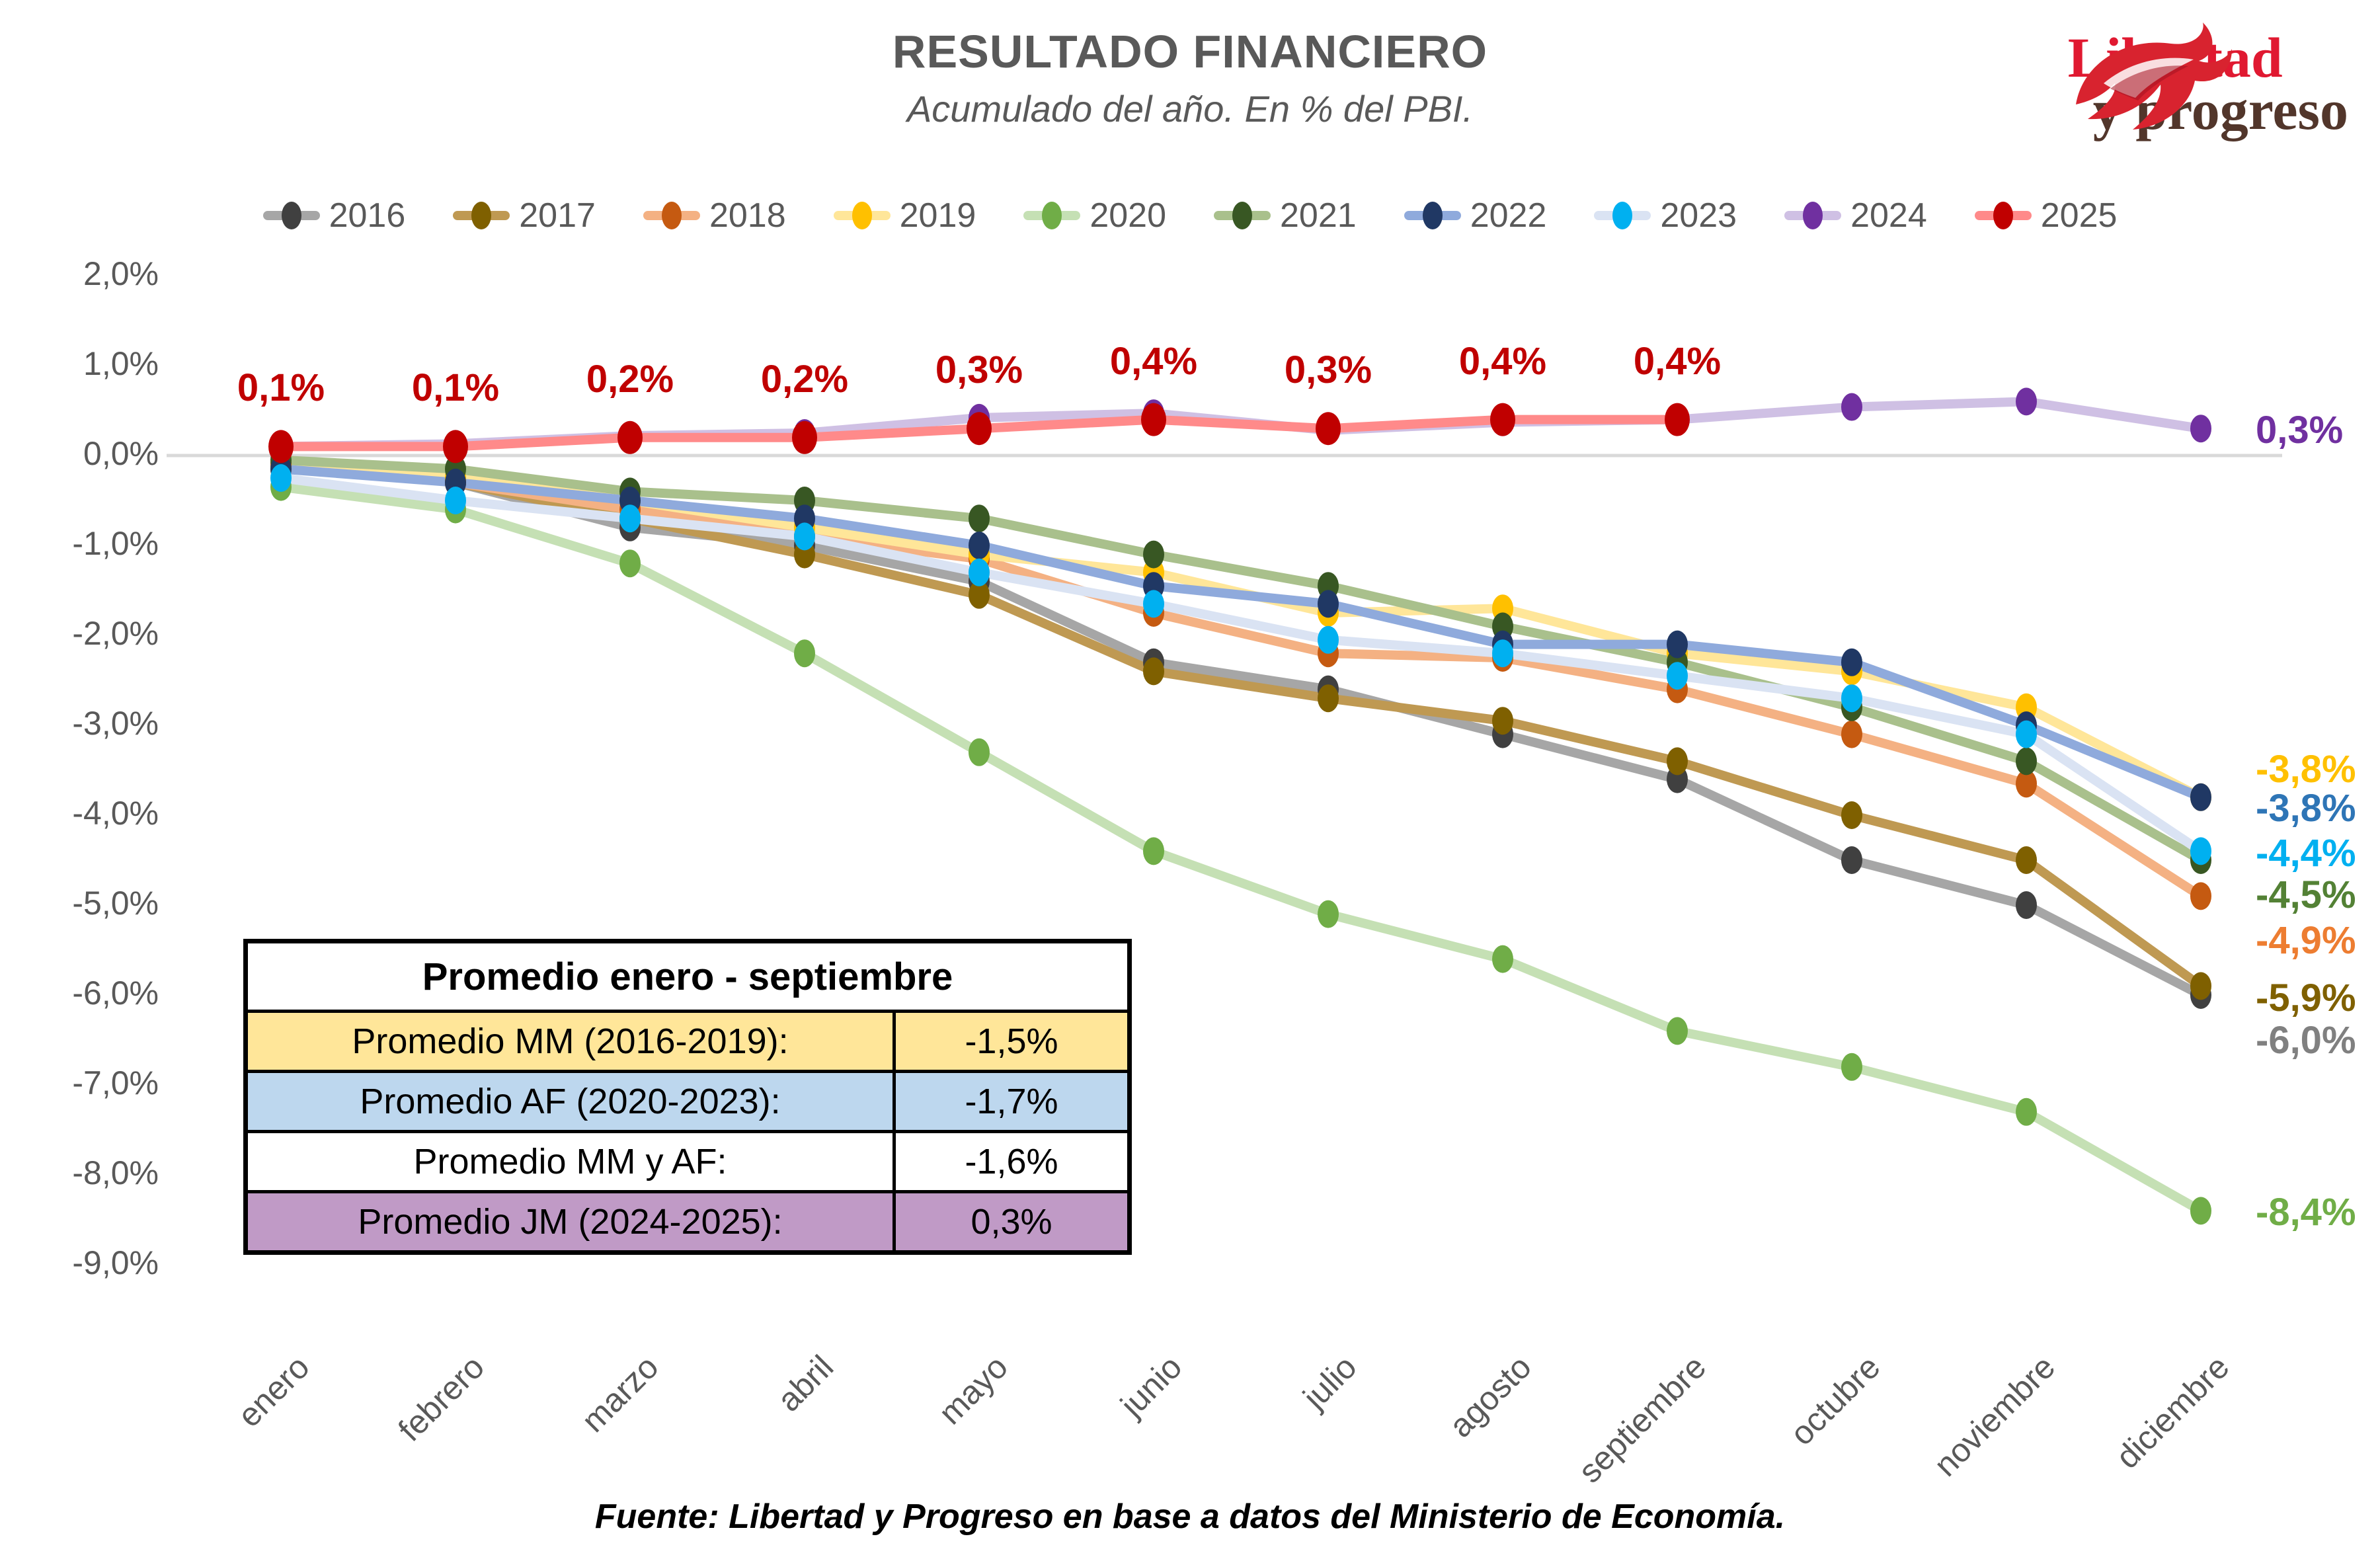  Describe the element at coordinates (121, 273) in the screenshot. I see `y-axis-tick-label: 2,0%` at that location.